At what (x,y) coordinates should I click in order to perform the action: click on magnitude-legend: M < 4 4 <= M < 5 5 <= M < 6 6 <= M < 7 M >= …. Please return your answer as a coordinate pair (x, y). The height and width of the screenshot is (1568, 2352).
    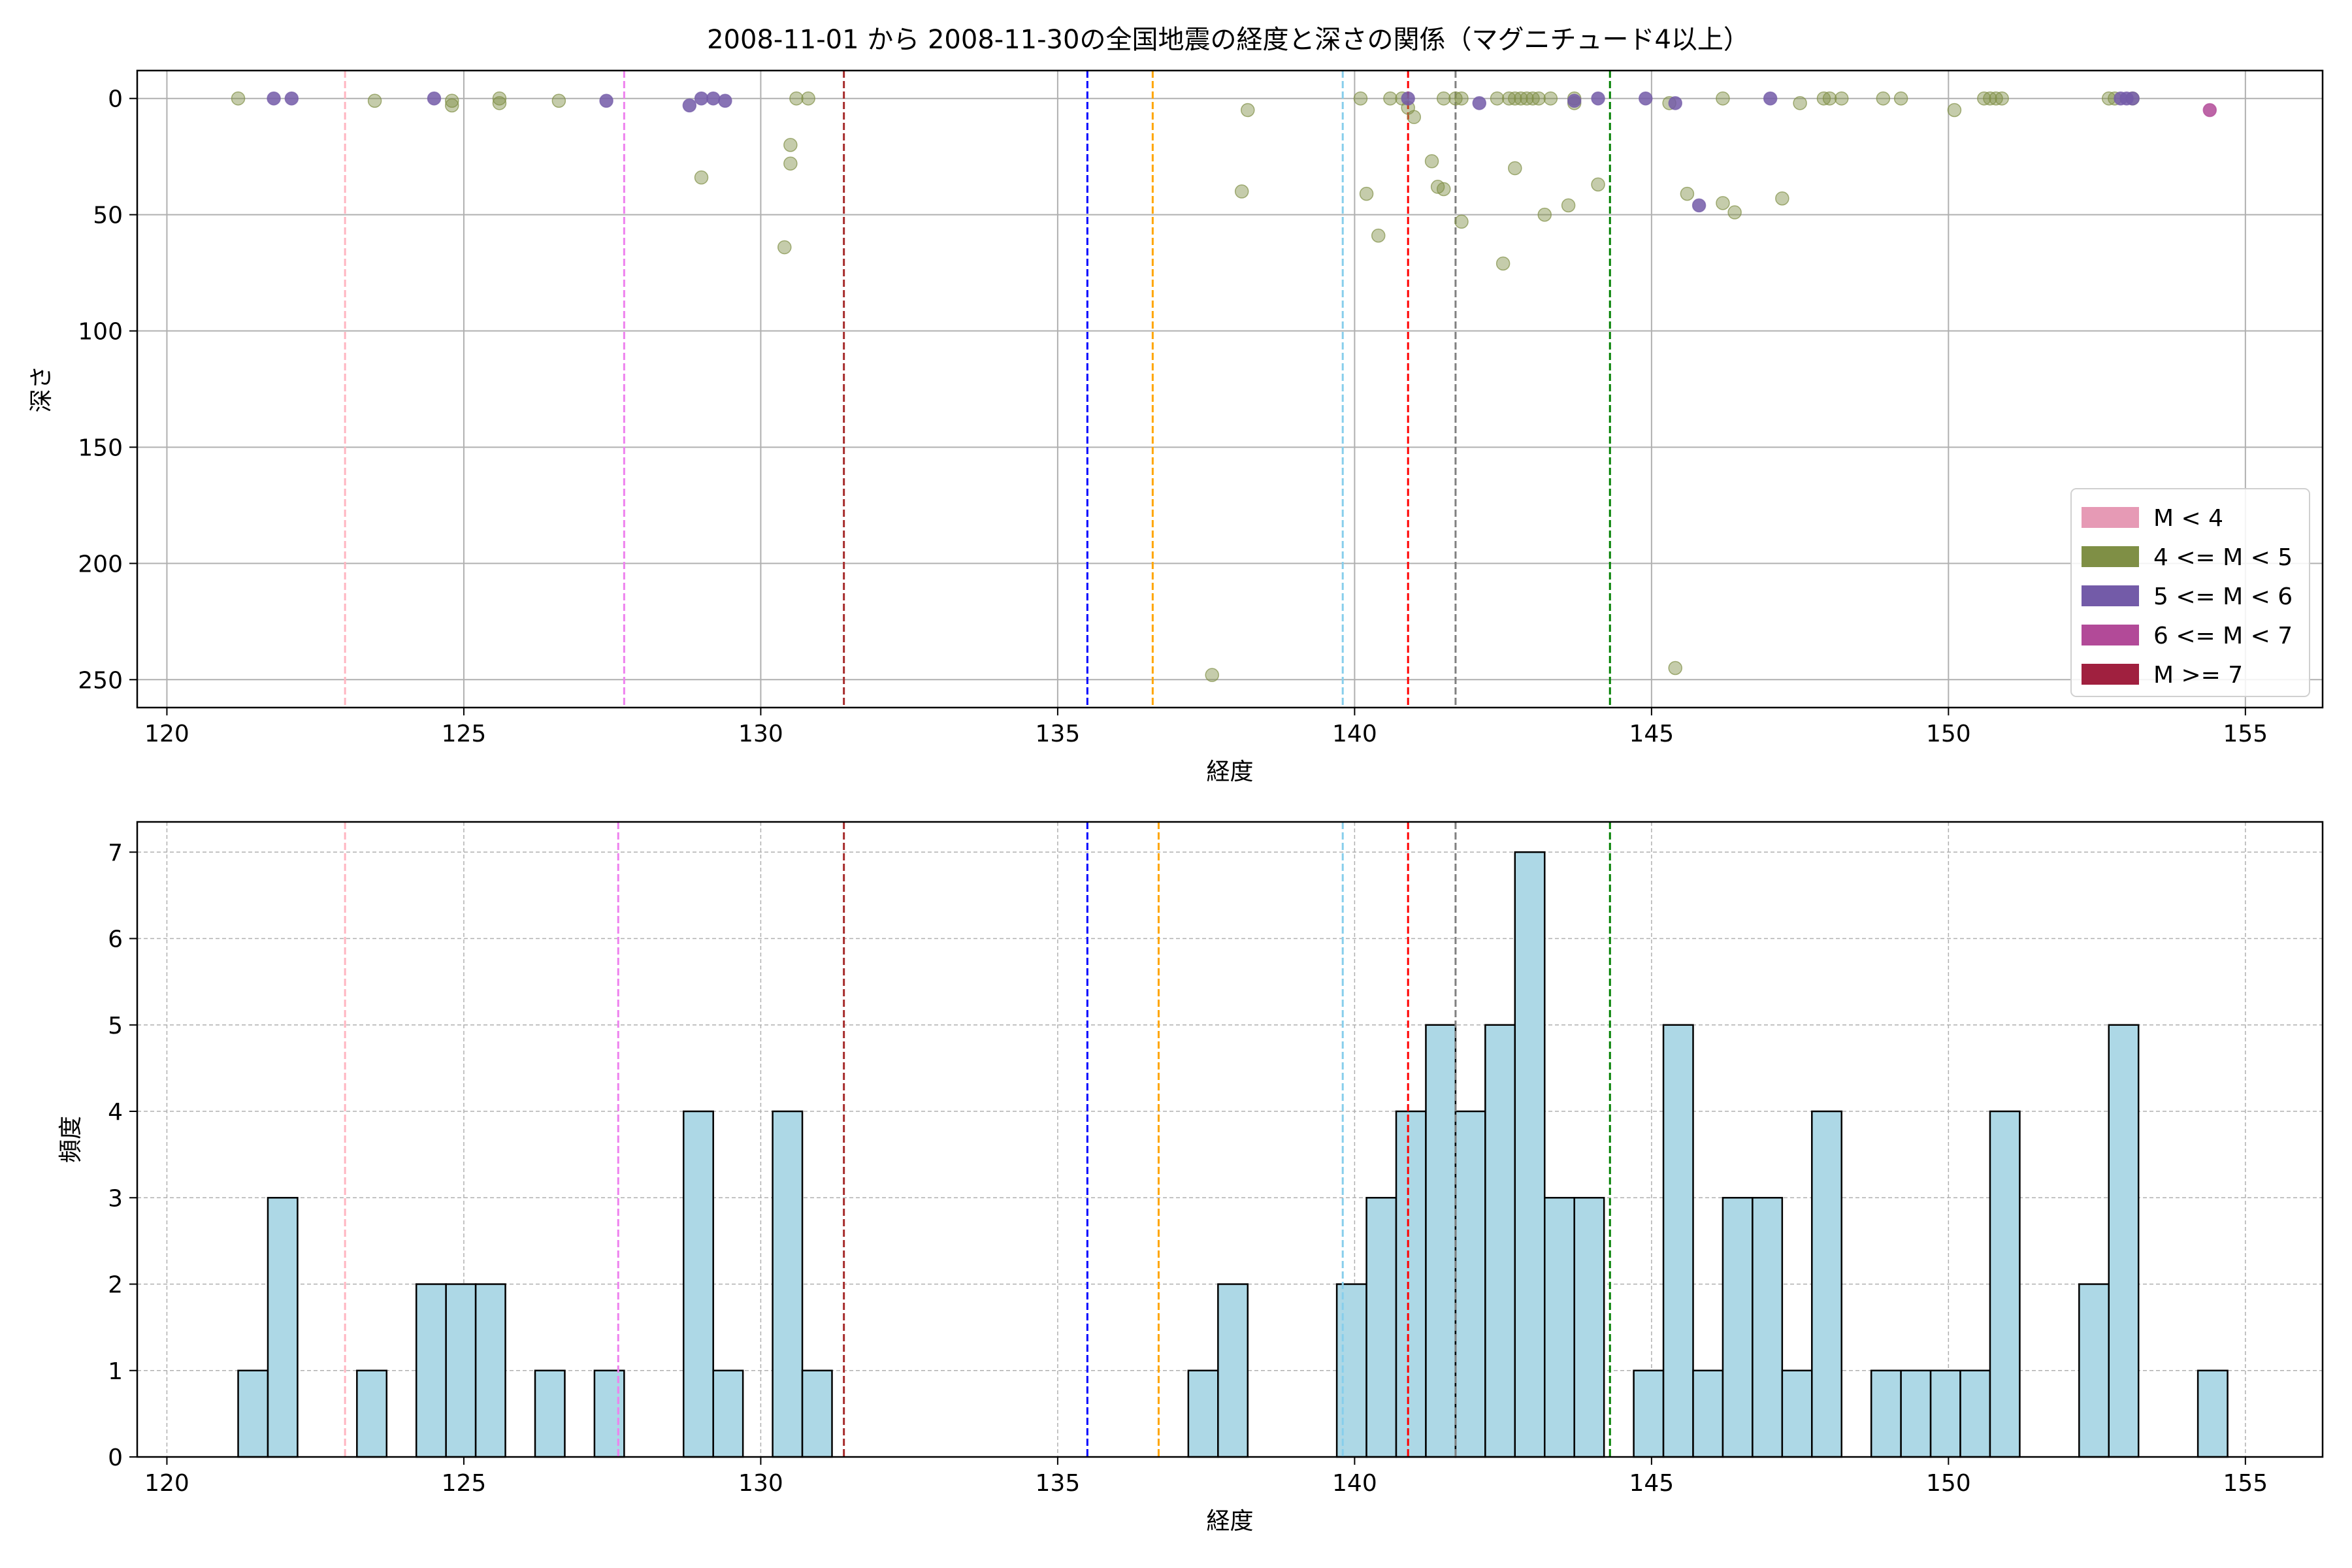
    Looking at the image, I should click on (2190, 592).